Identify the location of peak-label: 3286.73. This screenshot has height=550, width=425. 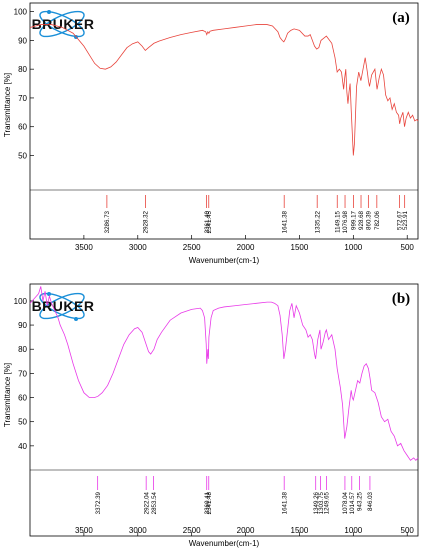
(107, 221).